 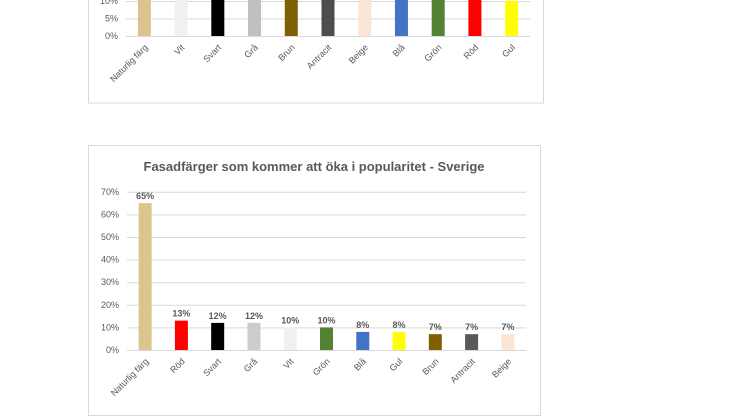 I want to click on y-tick-label: 20%, so click(x=110, y=305).